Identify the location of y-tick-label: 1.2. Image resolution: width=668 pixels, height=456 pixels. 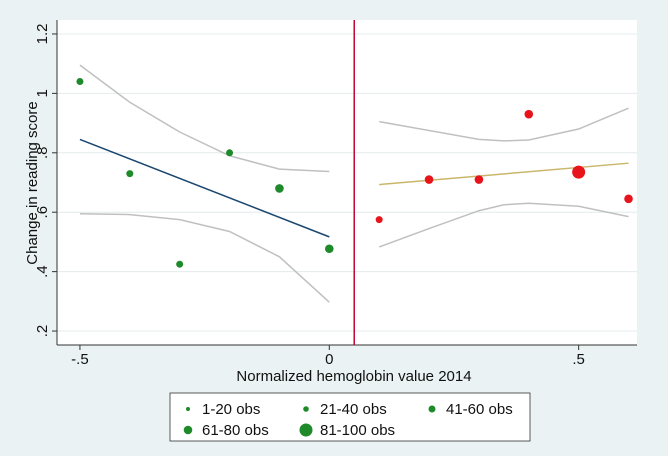
(42, 34).